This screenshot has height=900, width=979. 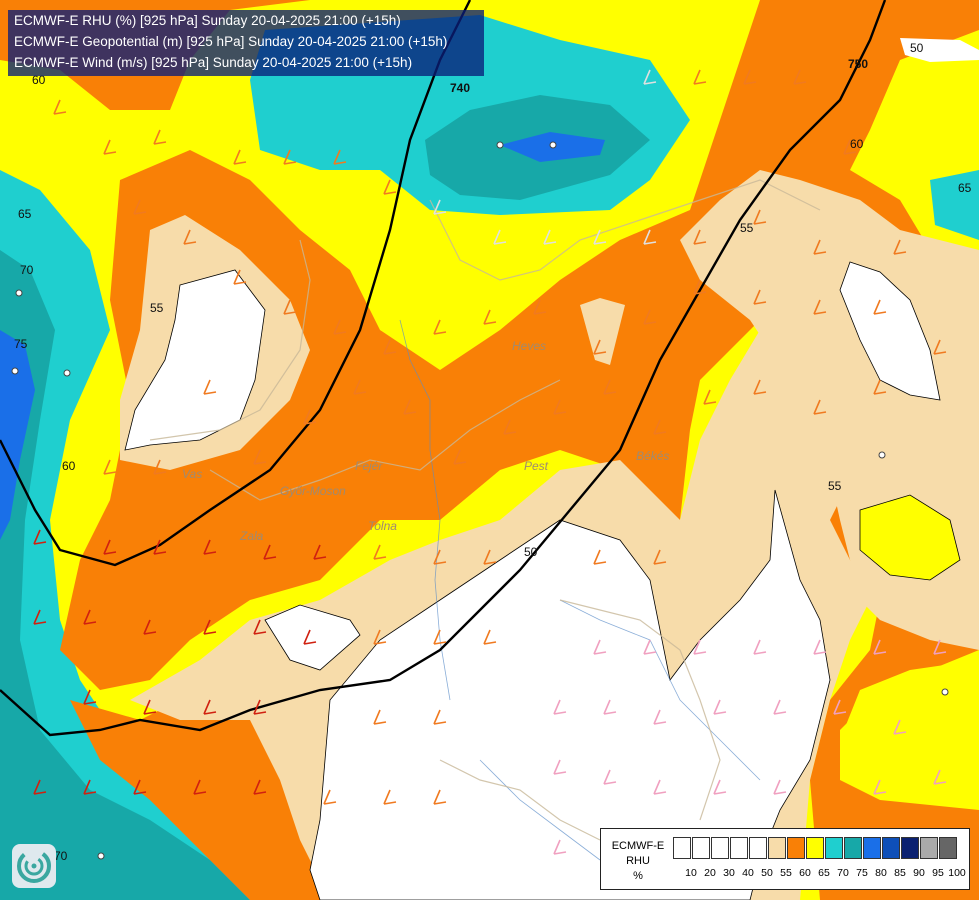 I want to click on rhu-cyan-east, so click(x=954, y=205).